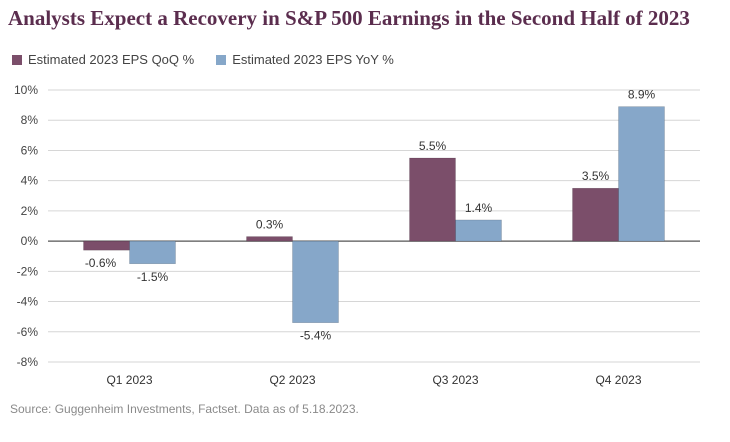  I want to click on y-tick-label: 2%, so click(30, 211).